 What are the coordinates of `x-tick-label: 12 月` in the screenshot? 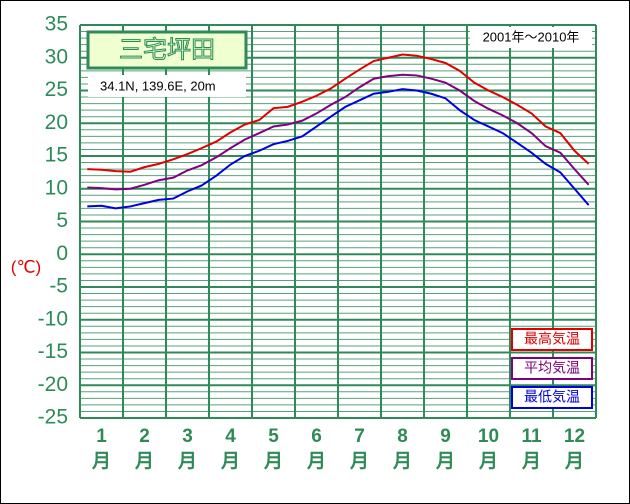 It's located at (574, 449).